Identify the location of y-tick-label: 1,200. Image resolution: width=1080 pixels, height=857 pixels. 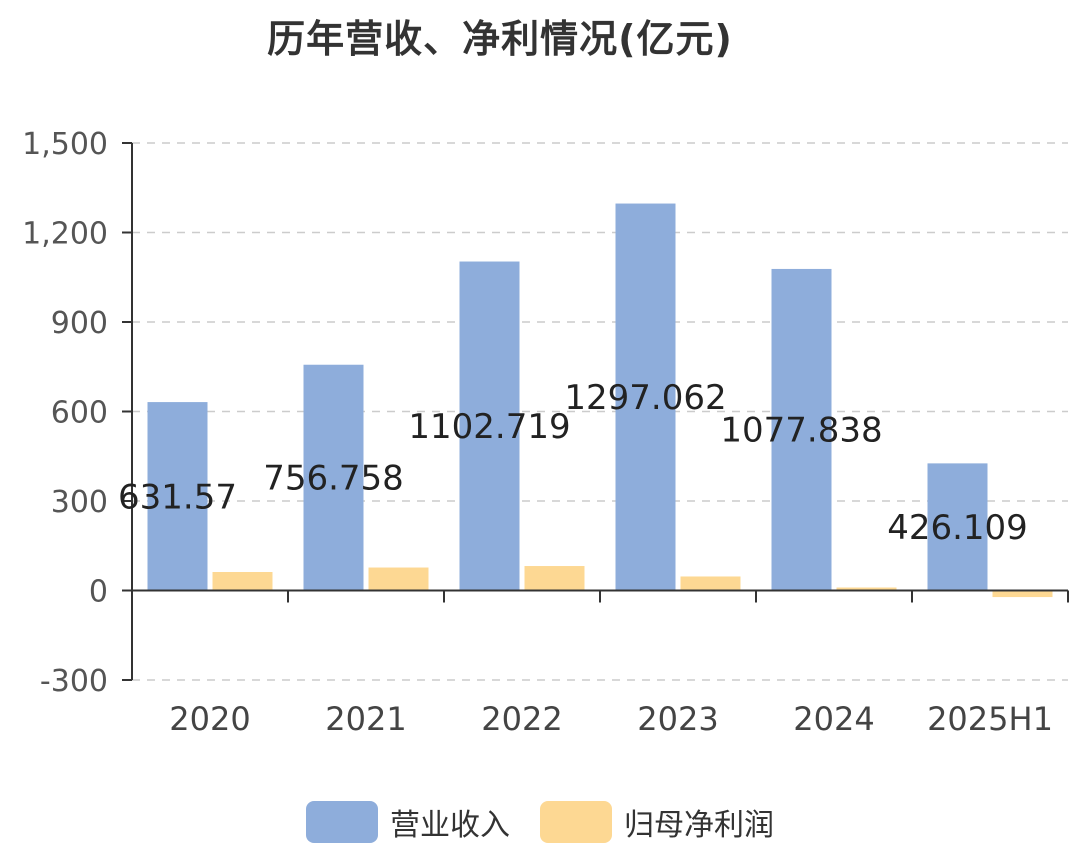
(65, 234).